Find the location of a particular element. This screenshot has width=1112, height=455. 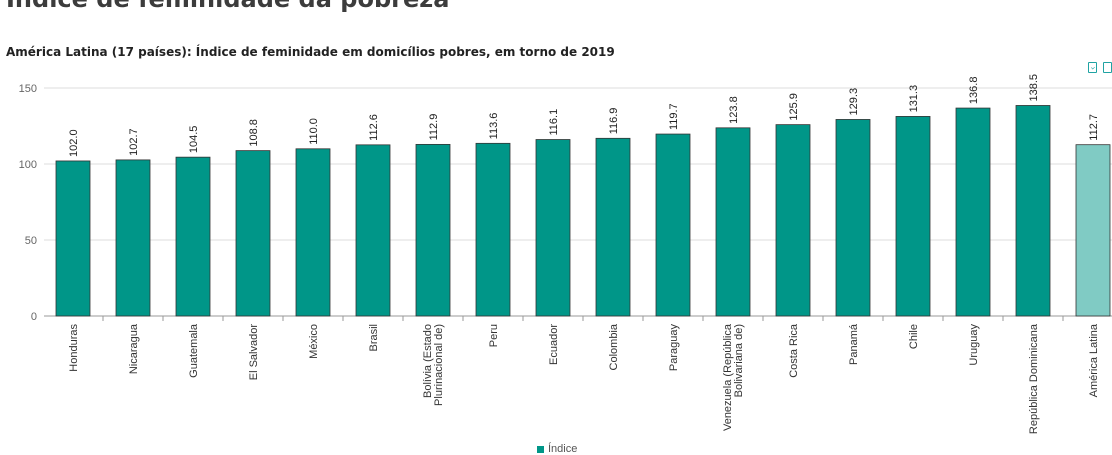

data-label: 125.9 is located at coordinates (794, 107).